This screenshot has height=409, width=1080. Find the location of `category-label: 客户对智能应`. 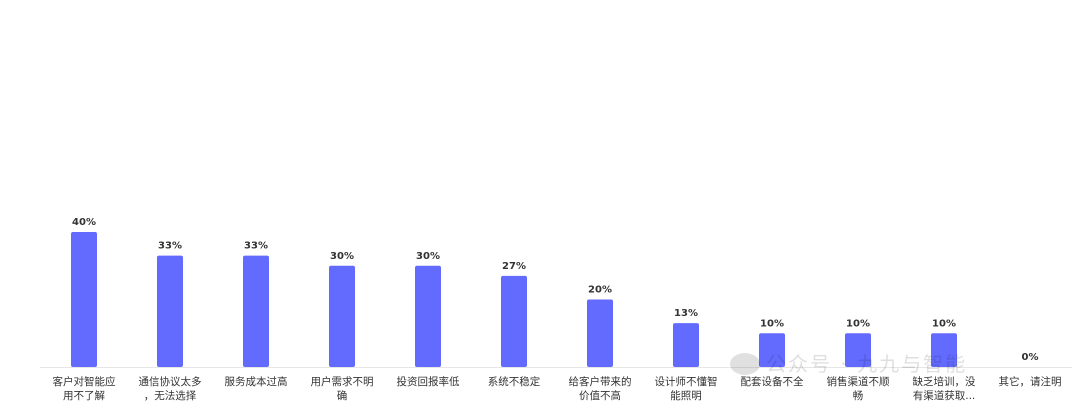

category-label: 客户对智能应 is located at coordinates (84, 381).